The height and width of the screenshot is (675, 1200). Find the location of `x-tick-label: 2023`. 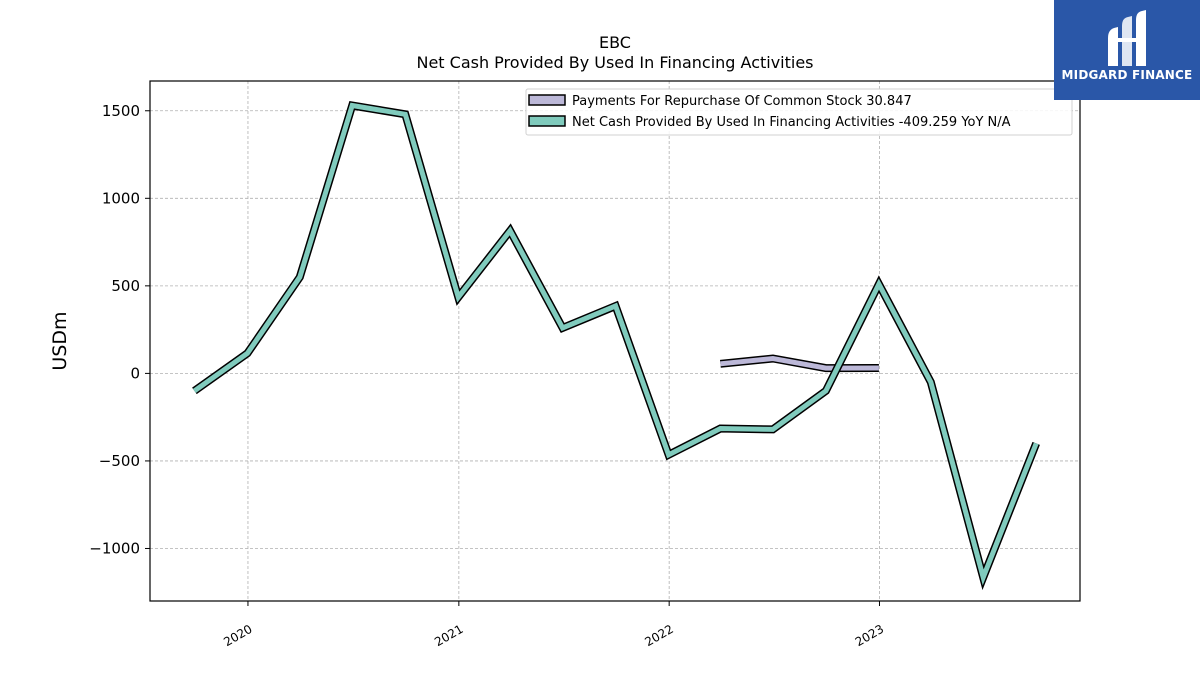

x-tick-label: 2023 is located at coordinates (869, 635).